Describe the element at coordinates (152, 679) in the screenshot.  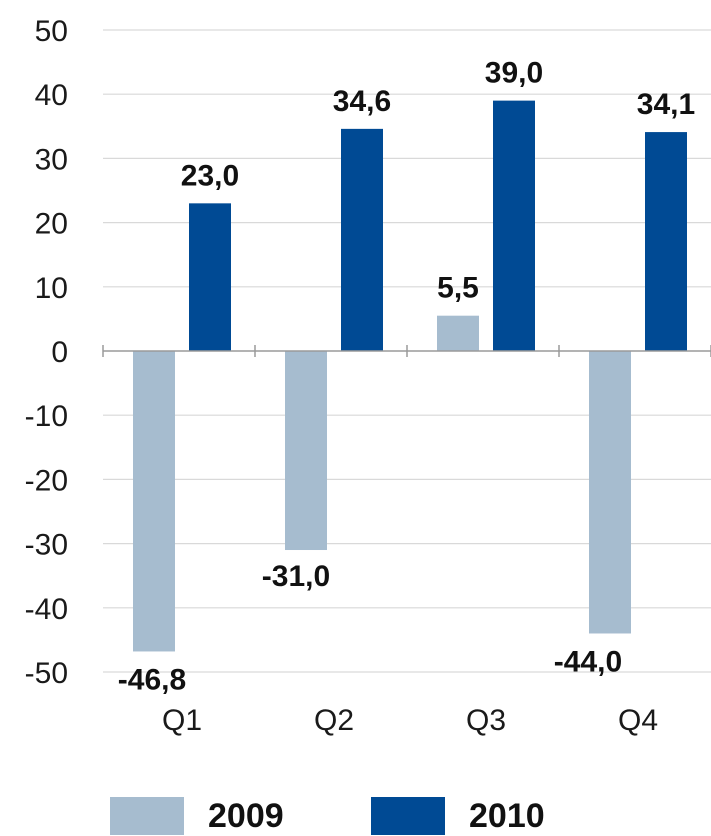
I see `data-label-2009-Q1: -46,8` at that location.